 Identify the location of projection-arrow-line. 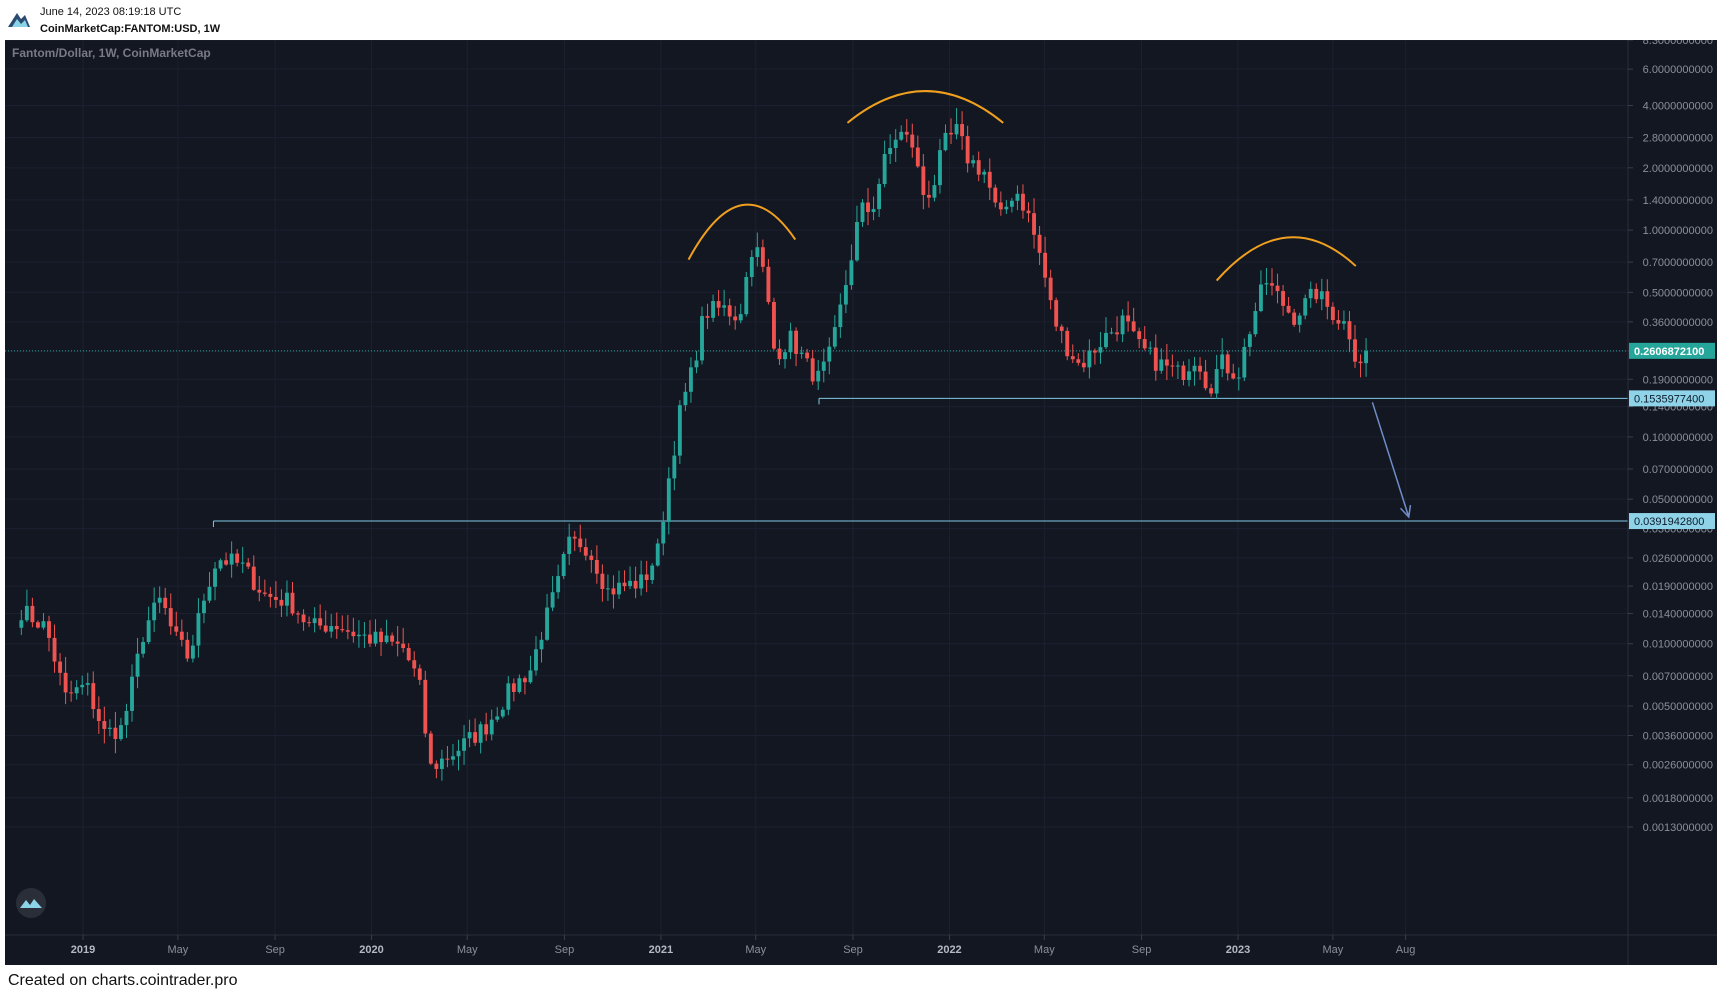
(1390, 460).